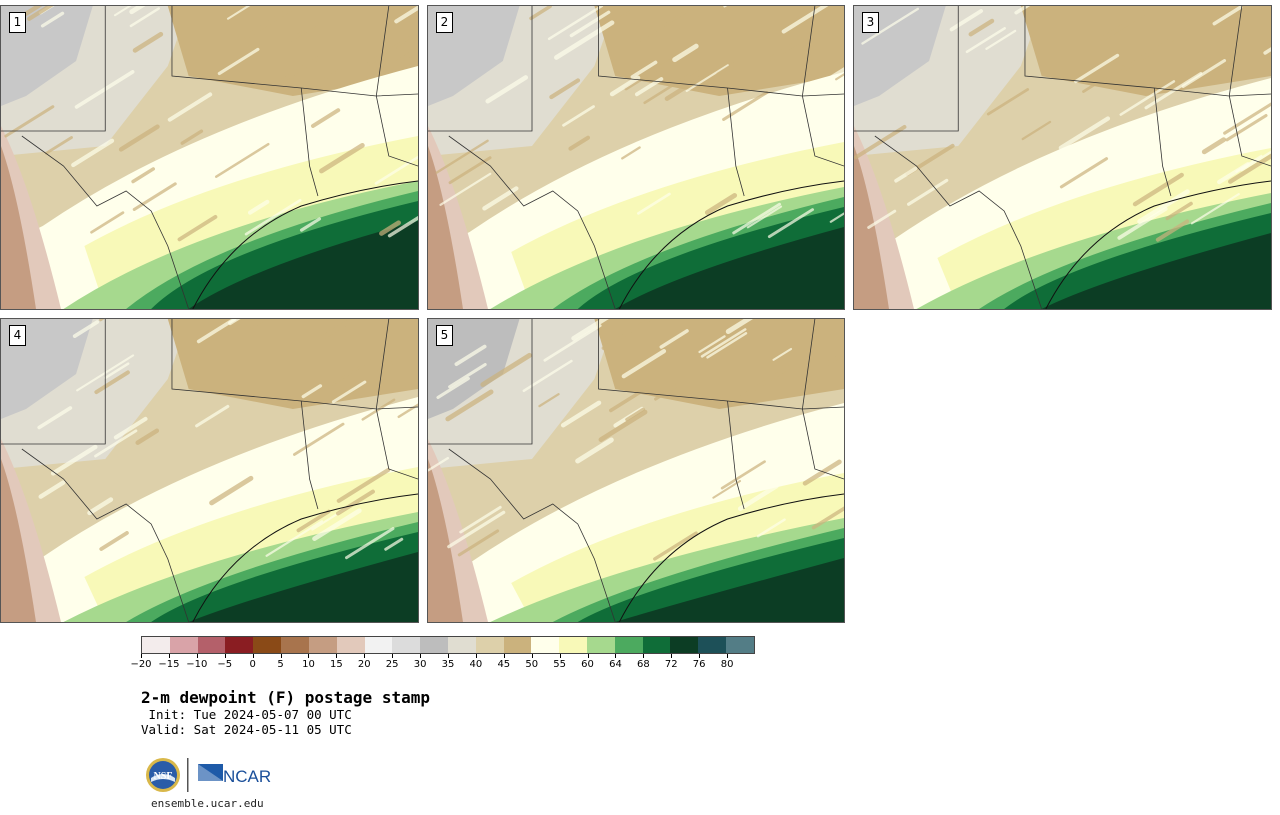  What do you see at coordinates (476, 664) in the screenshot?
I see `colorbar-tick-label: 40` at bounding box center [476, 664].